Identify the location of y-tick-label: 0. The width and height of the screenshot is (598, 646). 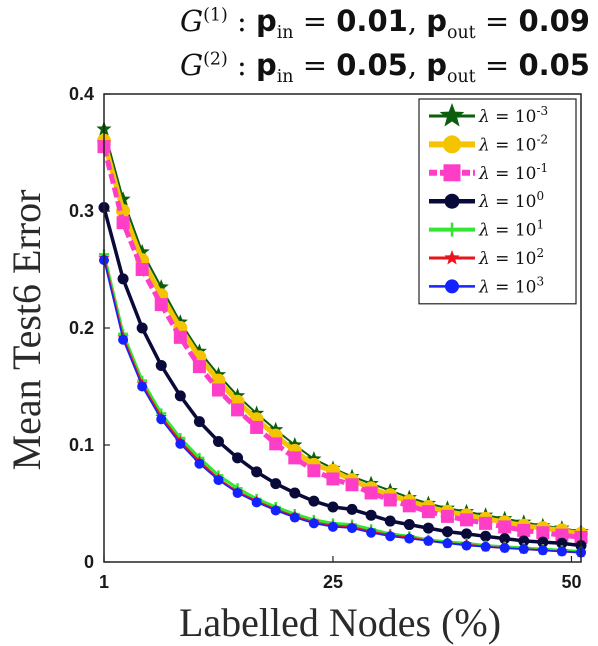
(89, 562).